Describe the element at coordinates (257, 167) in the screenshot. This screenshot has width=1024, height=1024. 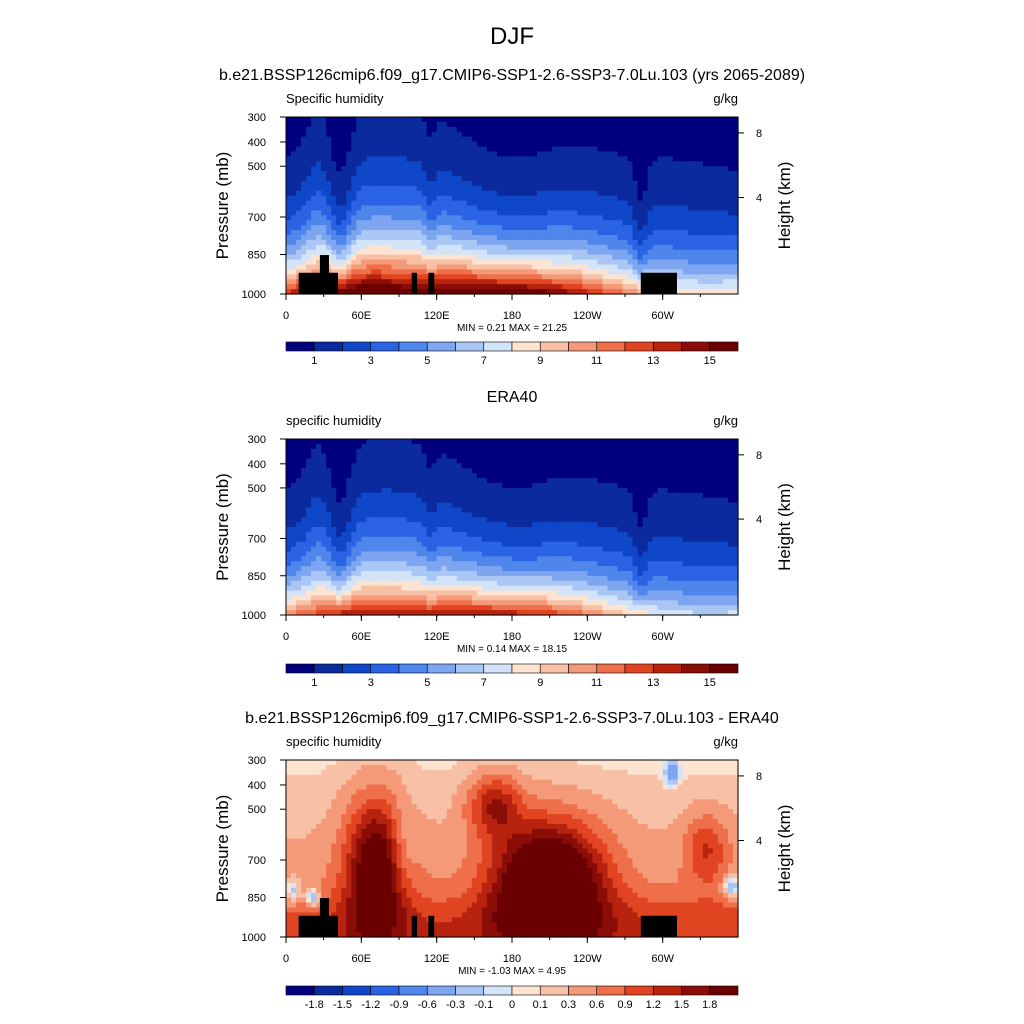
I see `y-tick-label: 500` at that location.